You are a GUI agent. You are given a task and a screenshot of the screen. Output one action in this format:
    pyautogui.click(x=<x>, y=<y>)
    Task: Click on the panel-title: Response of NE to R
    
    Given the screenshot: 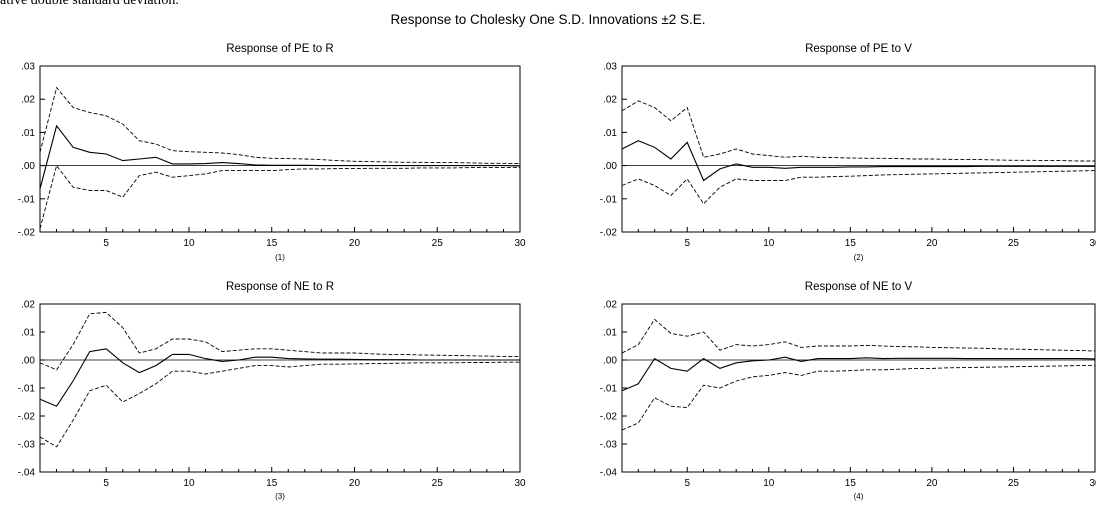 What is the action you would take?
    pyautogui.click(x=280, y=287)
    